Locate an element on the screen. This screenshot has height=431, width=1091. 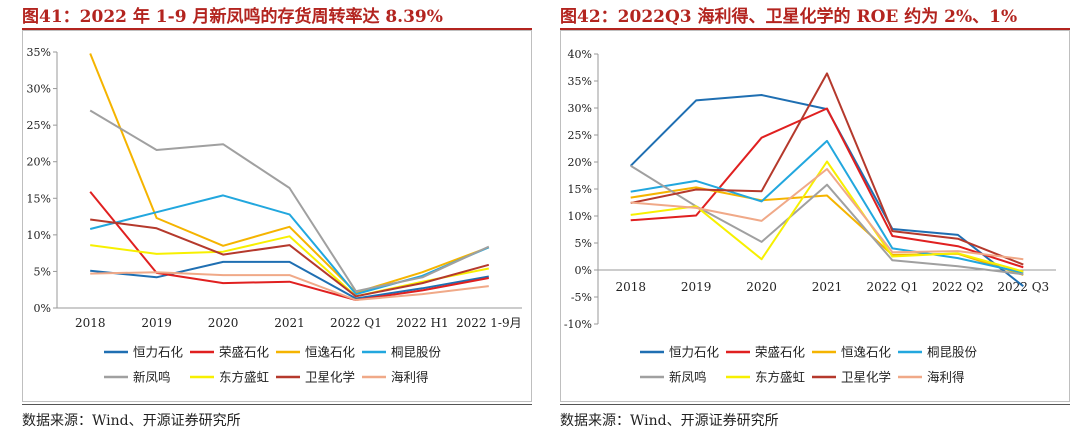
right-x-tick-label: 2021 is located at coordinates (827, 287).